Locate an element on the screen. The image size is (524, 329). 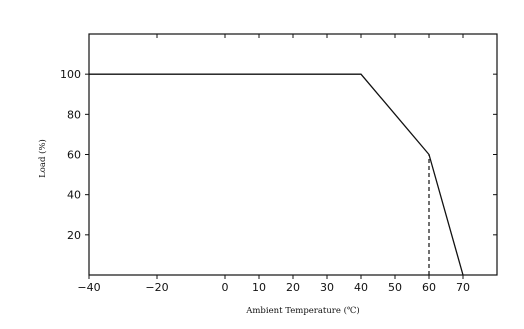
x-tick-label: 40 is located at coordinates (361, 287).